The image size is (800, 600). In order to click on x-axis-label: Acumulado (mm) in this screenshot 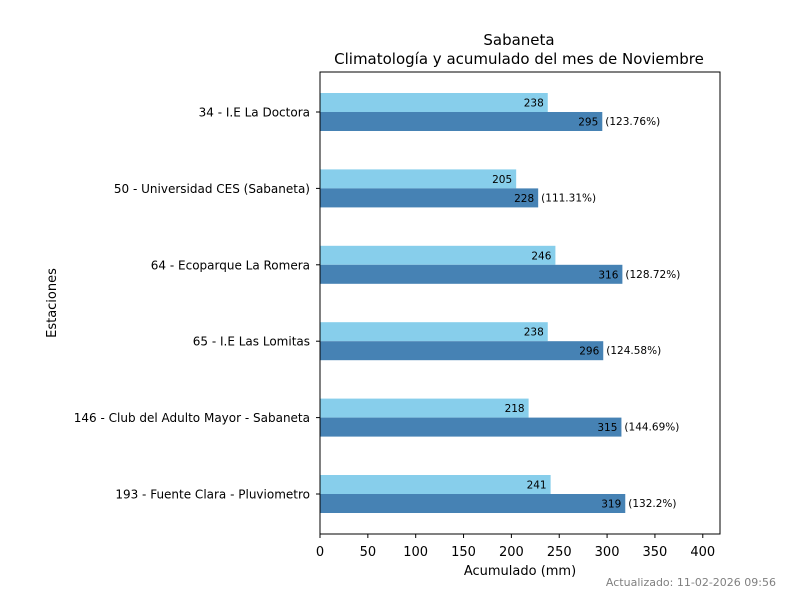, I will do `click(520, 571)`.